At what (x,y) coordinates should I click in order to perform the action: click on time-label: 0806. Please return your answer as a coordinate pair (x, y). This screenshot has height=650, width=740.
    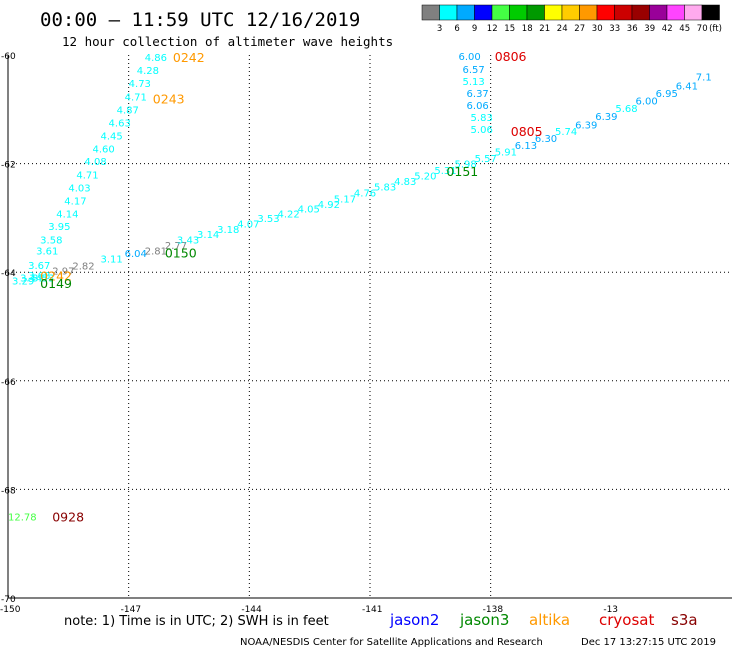
    Looking at the image, I should click on (511, 56).